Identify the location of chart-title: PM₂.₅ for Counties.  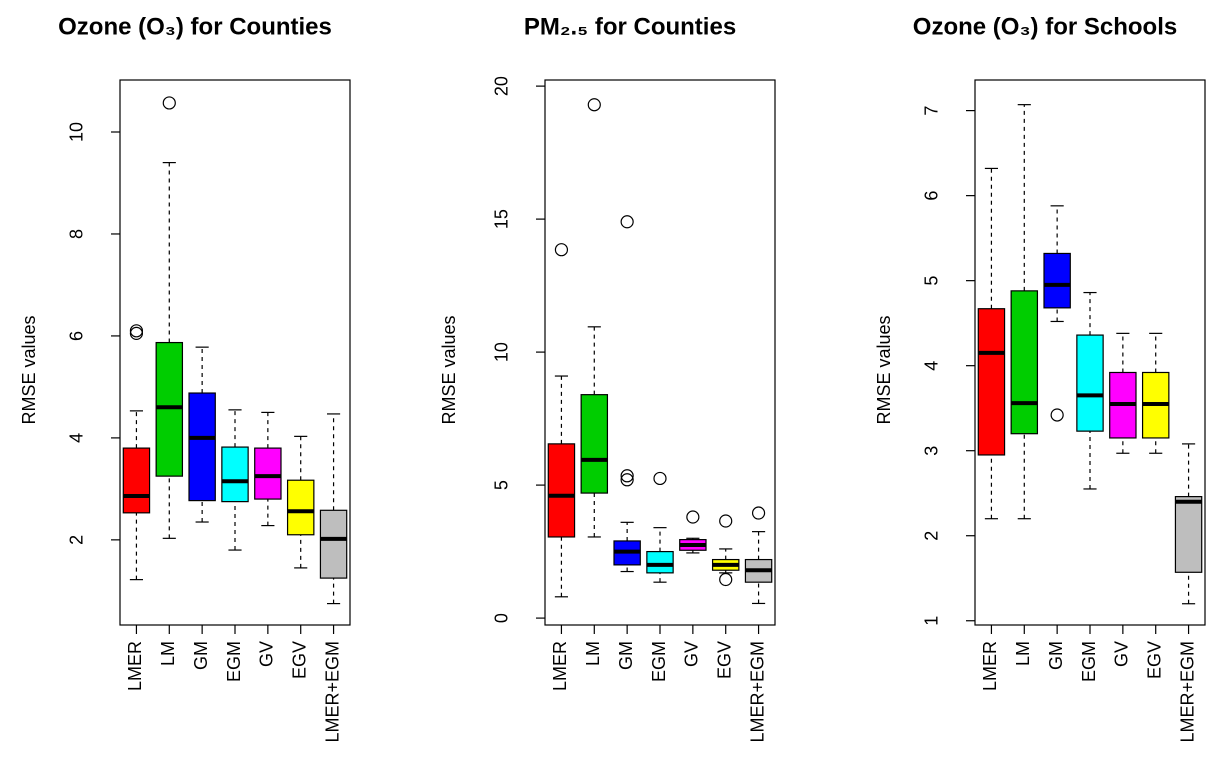
(630, 26).